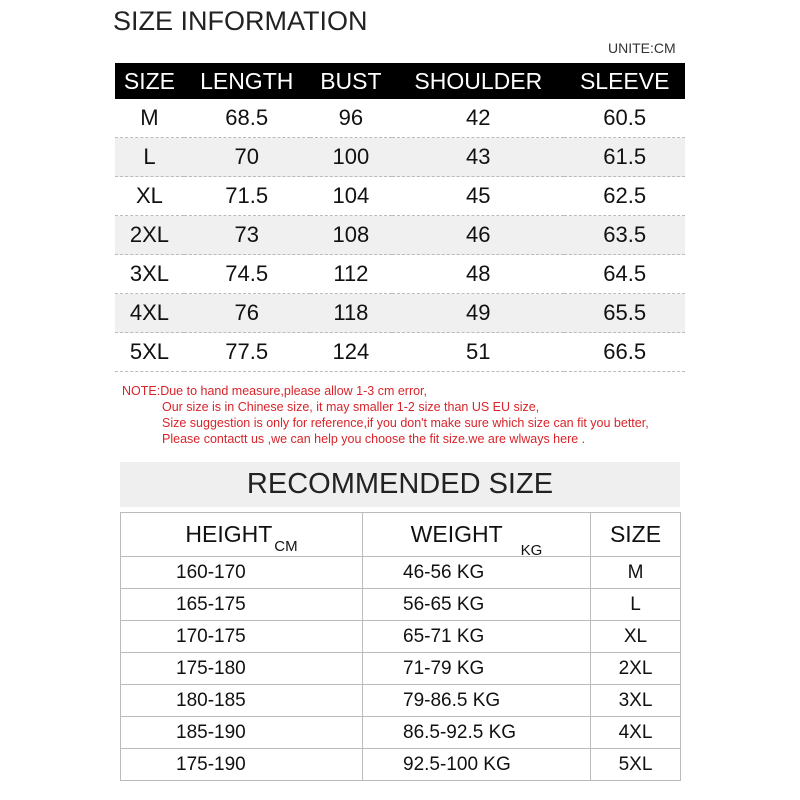 This screenshot has width=800, height=800. I want to click on note-label: NOTE:, so click(141, 391).